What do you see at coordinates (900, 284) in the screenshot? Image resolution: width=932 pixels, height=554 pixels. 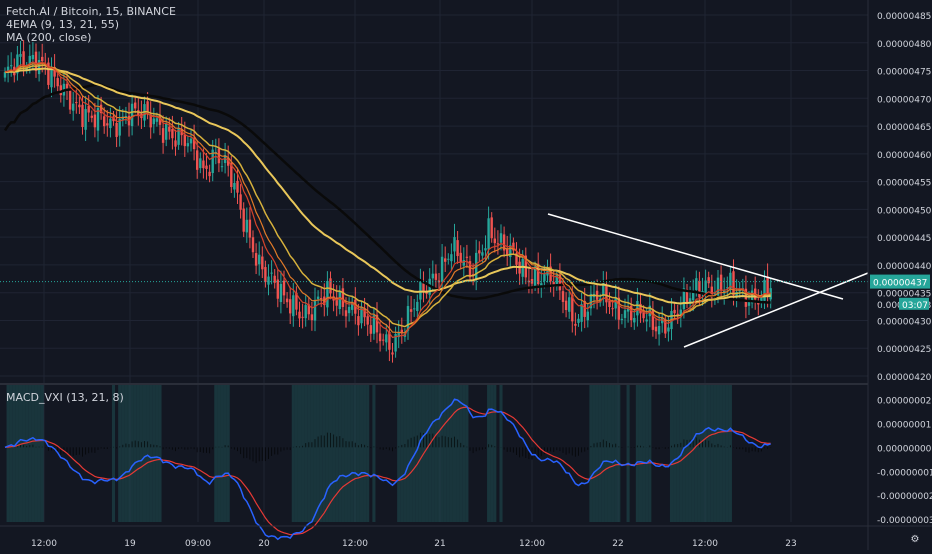 I see `last-price-label: 0.00000437` at bounding box center [900, 284].